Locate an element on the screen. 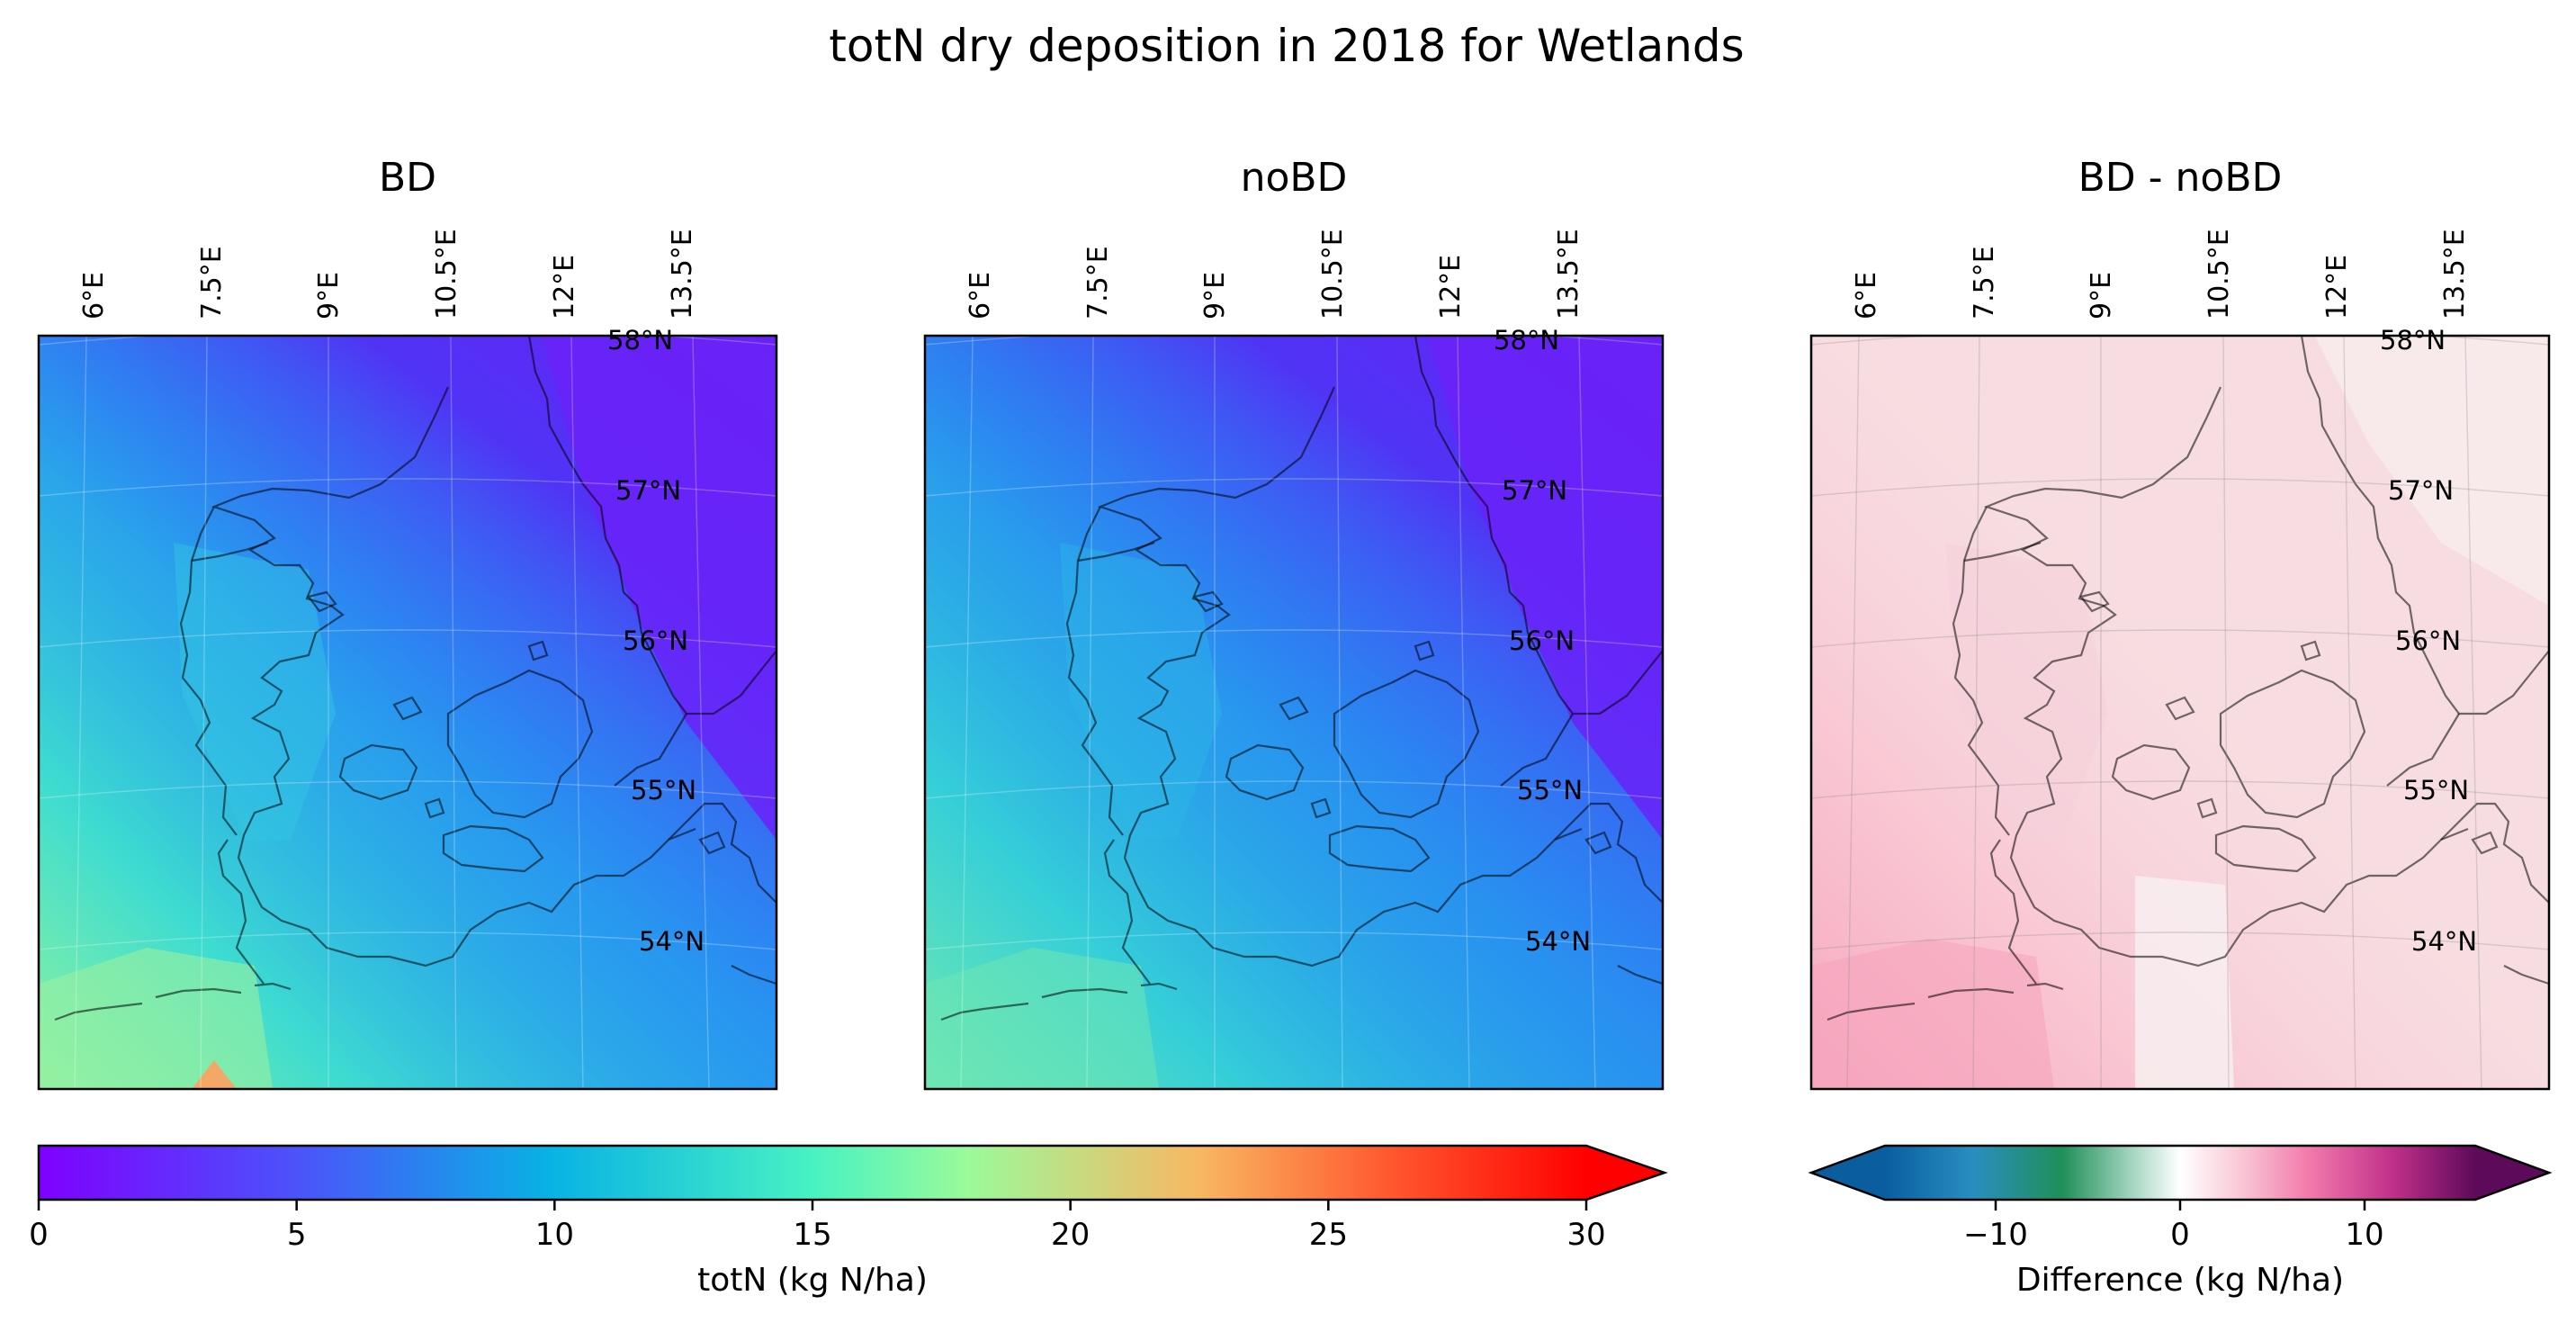 This screenshot has height=1341, width=2576. colorbar-totn-tick-label: 5 is located at coordinates (297, 1235).